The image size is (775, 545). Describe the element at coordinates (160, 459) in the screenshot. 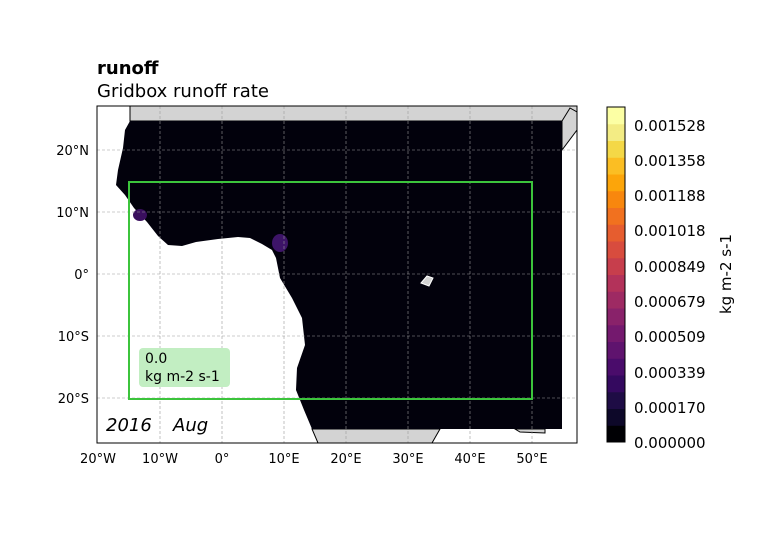

I see `x-tick-label: 10°W` at that location.